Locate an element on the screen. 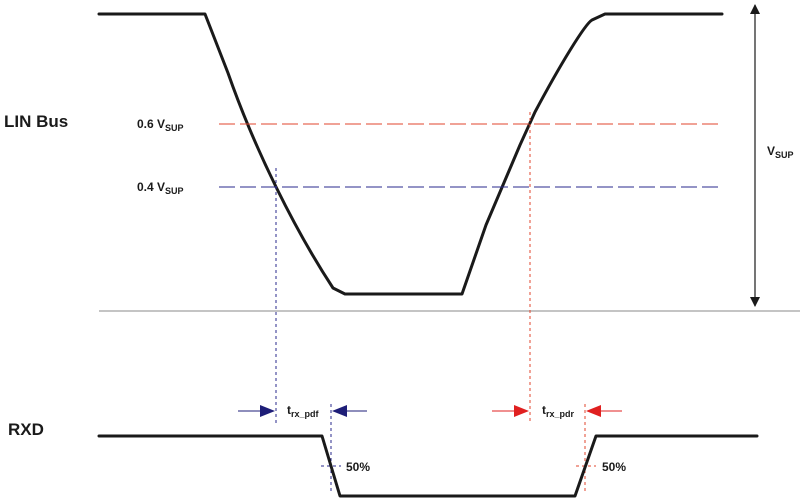  trx-pdf-arrow-left is located at coordinates (267, 411).